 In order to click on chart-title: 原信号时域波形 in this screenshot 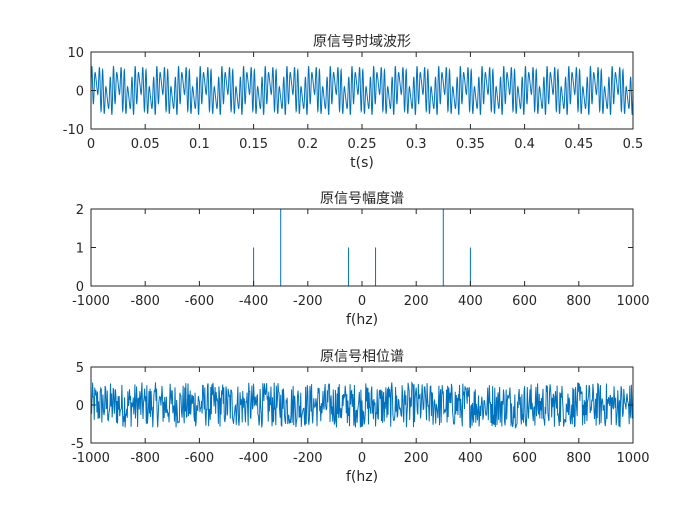, I will do `click(362, 42)`.